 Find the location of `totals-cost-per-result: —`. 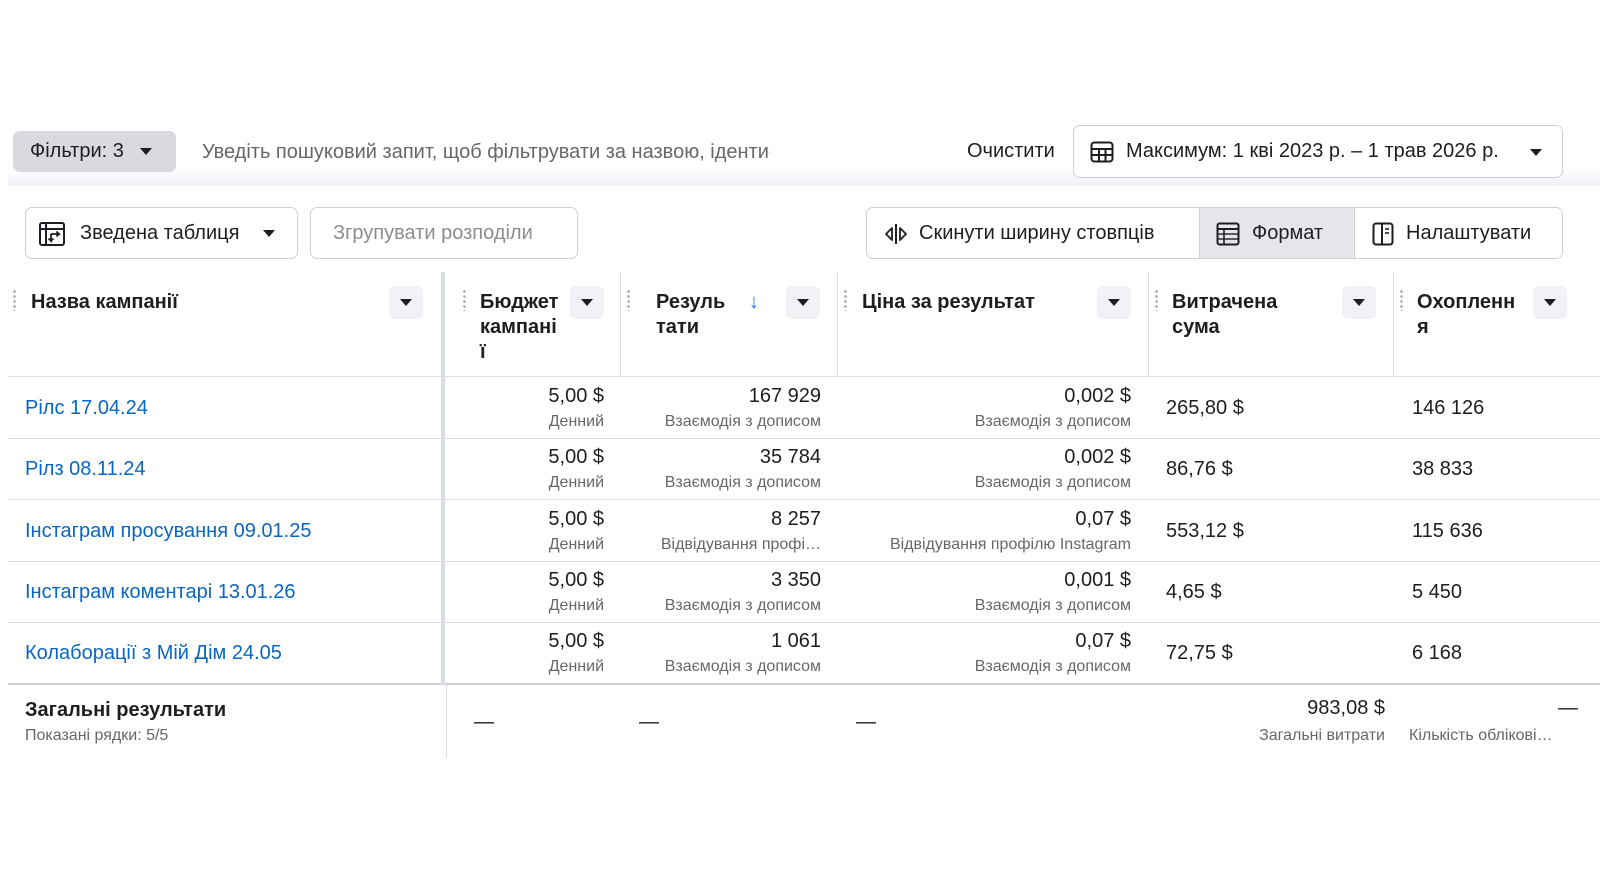

totals-cost-per-result: — is located at coordinates (866, 722).